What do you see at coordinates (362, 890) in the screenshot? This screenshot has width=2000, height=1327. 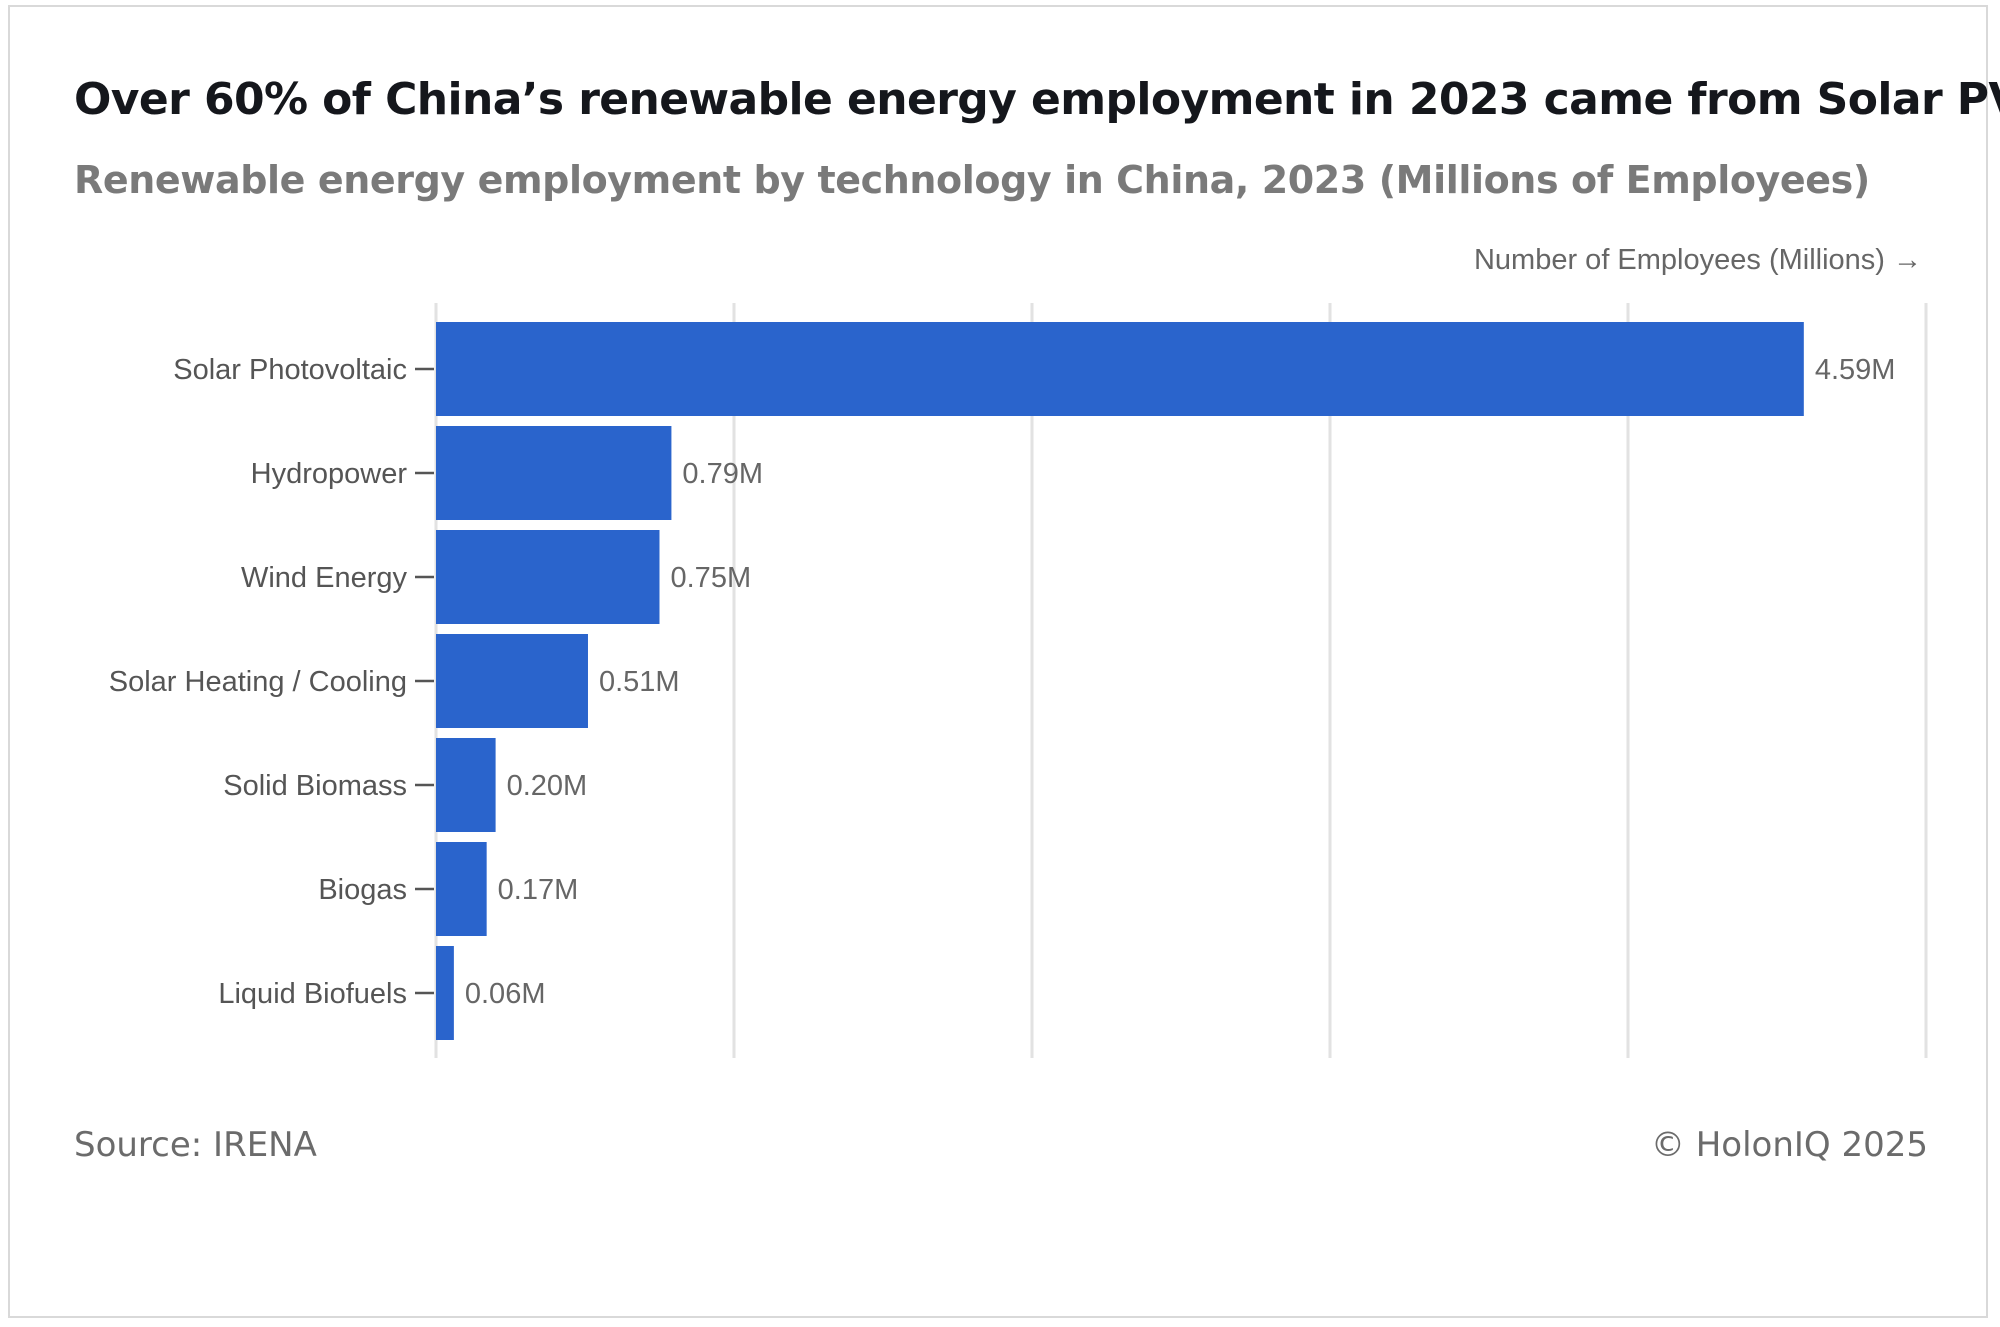 I see `category-label: Biogas` at bounding box center [362, 890].